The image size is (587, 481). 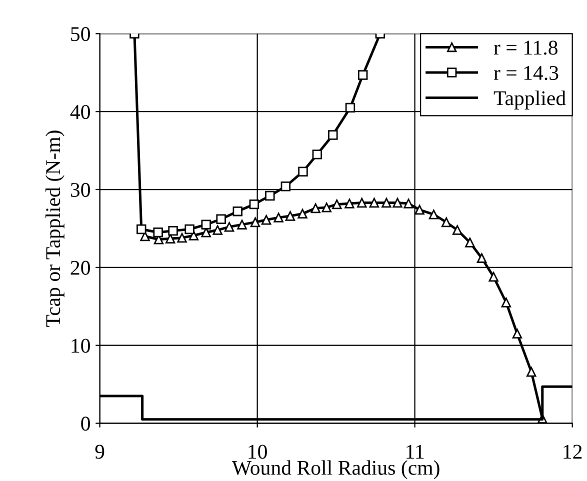 What do you see at coordinates (257, 451) in the screenshot?
I see `x-tick-label: 10` at bounding box center [257, 451].